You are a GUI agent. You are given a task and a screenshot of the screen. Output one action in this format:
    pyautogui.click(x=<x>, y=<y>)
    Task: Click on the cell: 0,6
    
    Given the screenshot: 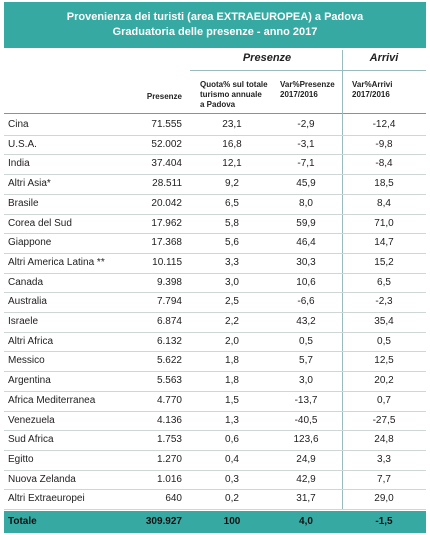 What is the action you would take?
    pyautogui.click(x=232, y=440)
    